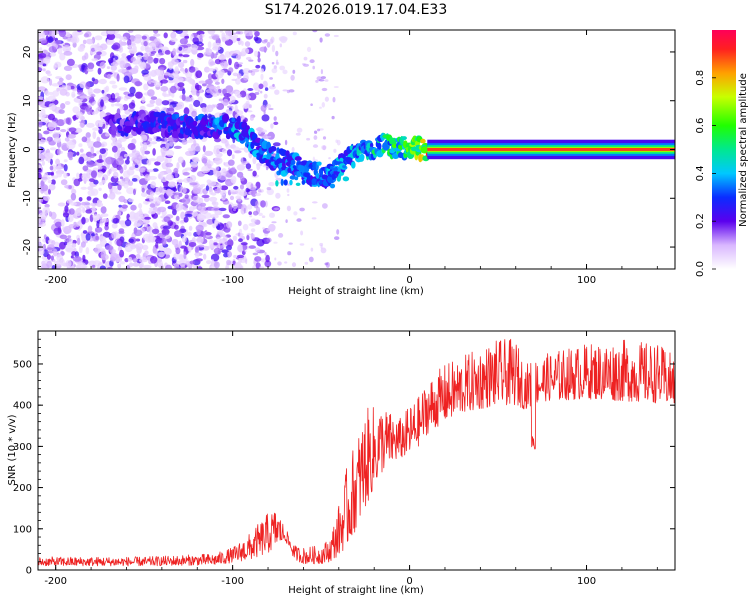 This screenshot has width=750, height=600. I want to click on spectrogram-x-label: Height of straight line (km), so click(356, 291).